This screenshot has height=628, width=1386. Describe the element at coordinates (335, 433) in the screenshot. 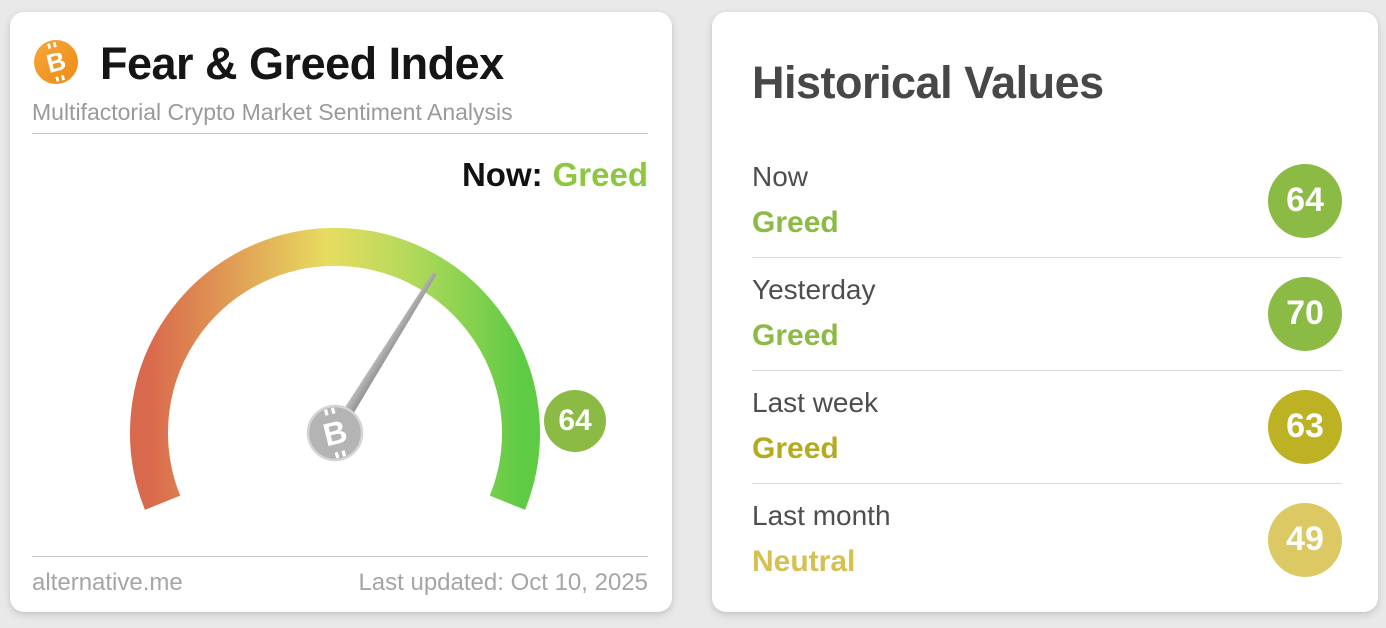

I see `gauge-hub: B` at that location.